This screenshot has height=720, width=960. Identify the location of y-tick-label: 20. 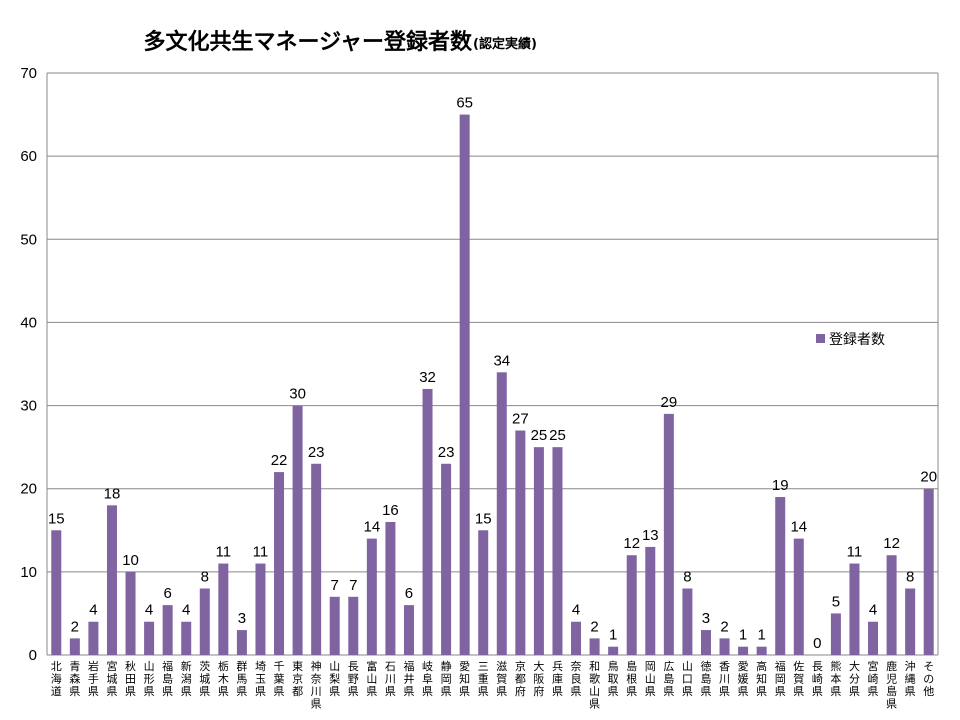
(28, 489).